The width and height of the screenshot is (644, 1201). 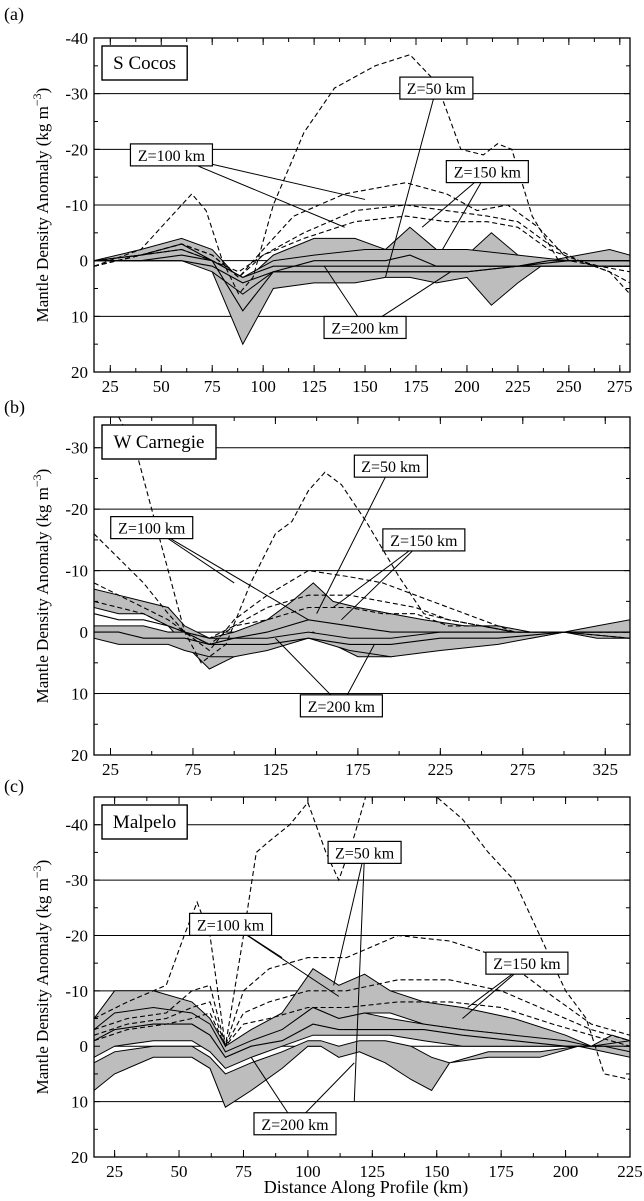 What do you see at coordinates (566, 1171) in the screenshot?
I see `x-tick-label: 200` at bounding box center [566, 1171].